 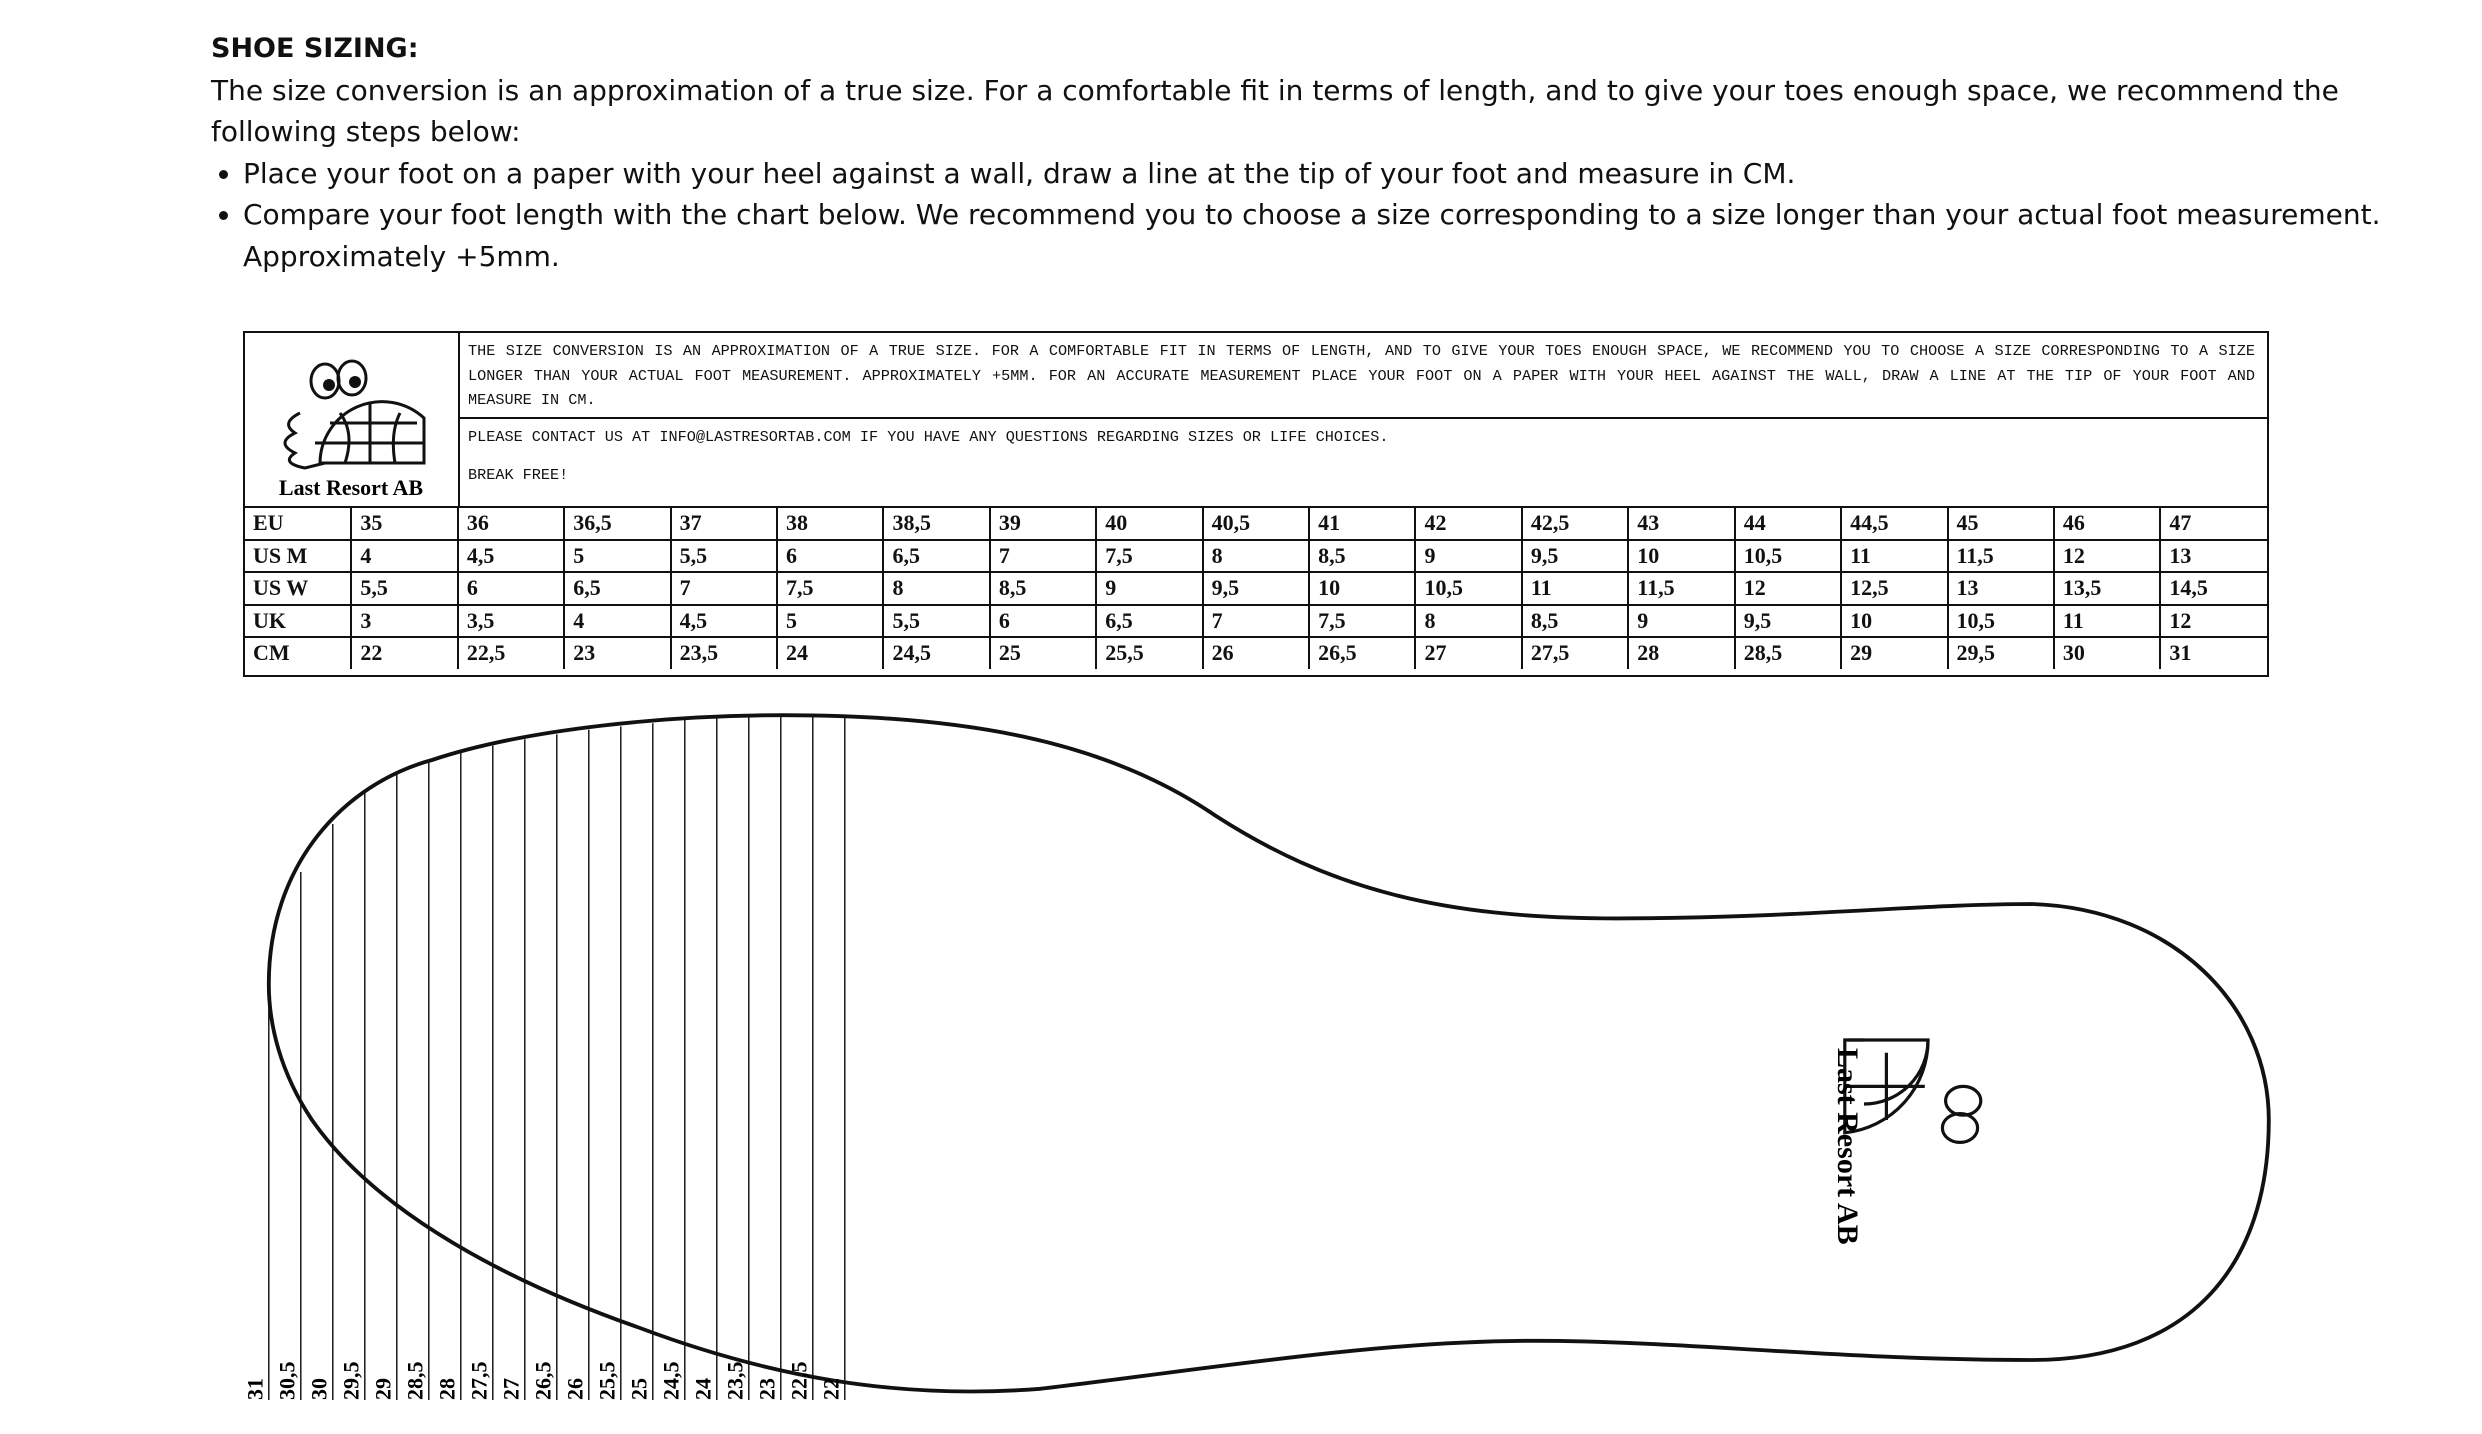 I want to click on scale-label: 24,5, so click(x=671, y=1381).